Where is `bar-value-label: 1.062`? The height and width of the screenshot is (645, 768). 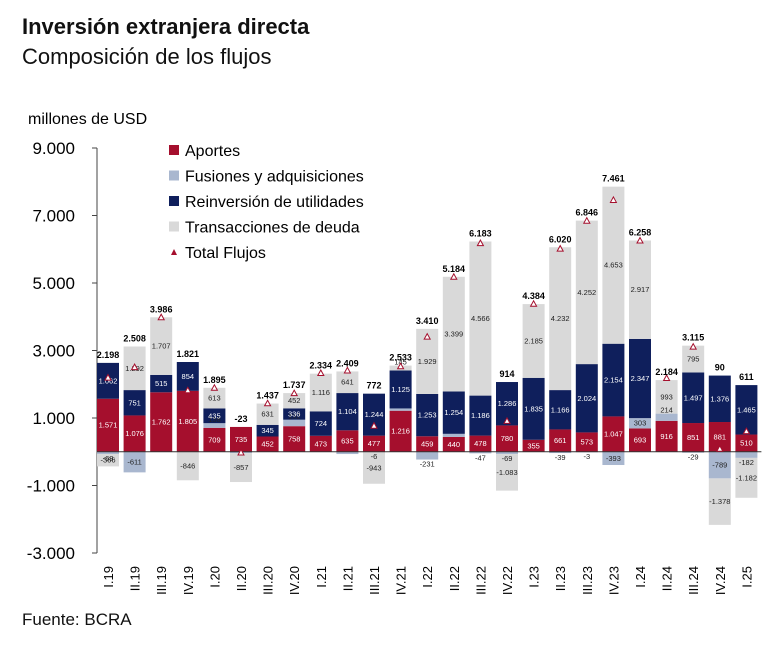
bar-value-label: 1.062 is located at coordinates (108, 380).